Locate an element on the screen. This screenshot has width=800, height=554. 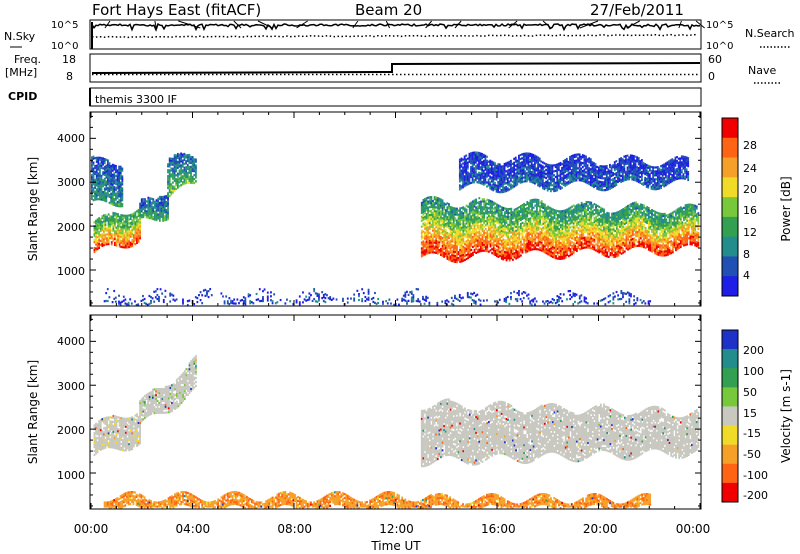
freq-tick-top: 18 is located at coordinates (69, 59).